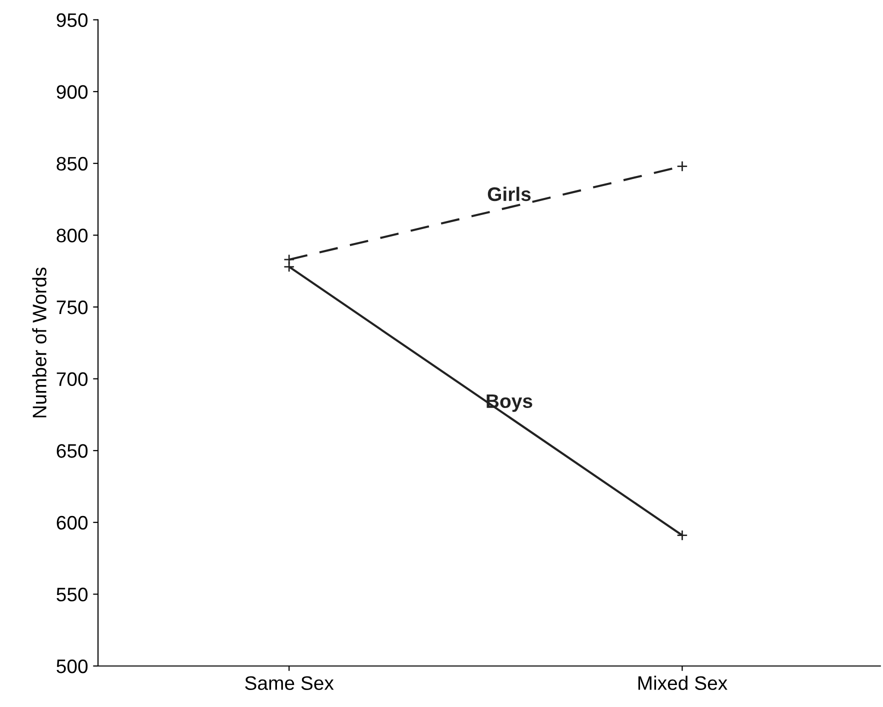  What do you see at coordinates (72, 451) in the screenshot?
I see `y-tick-label: 650` at bounding box center [72, 451].